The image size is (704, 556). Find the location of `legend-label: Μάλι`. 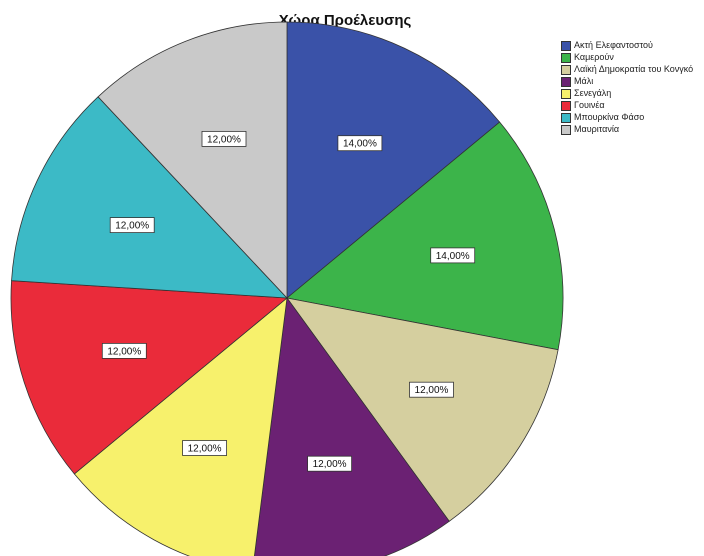

legend-label: Μάλι is located at coordinates (584, 81).